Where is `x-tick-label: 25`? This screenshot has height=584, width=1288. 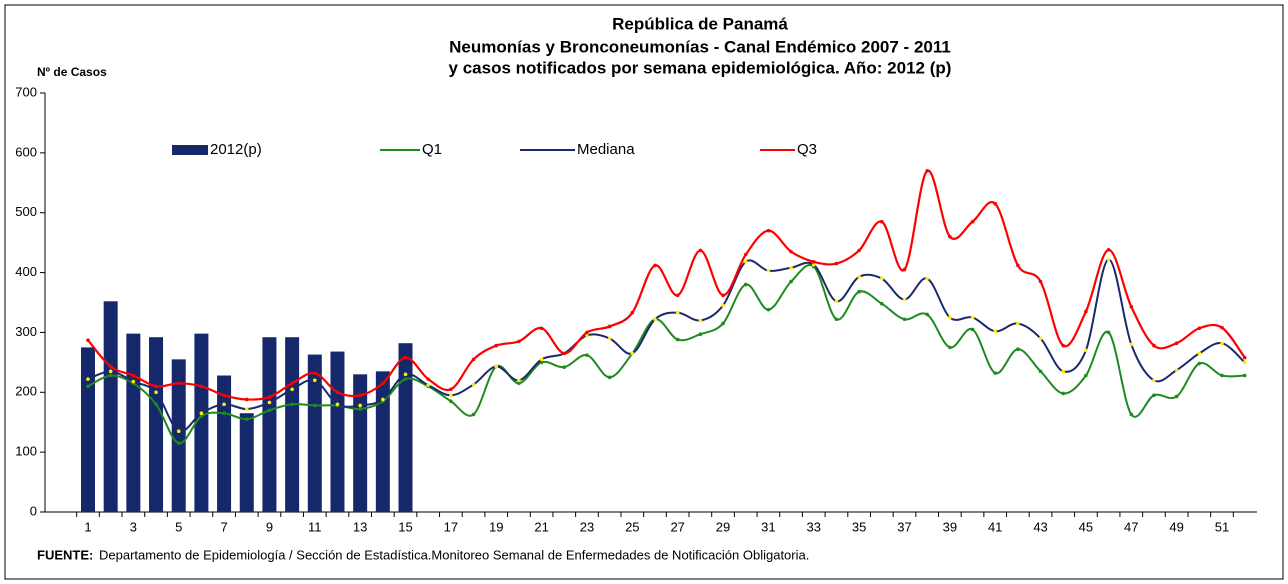
x-tick-label: 25 is located at coordinates (632, 526).